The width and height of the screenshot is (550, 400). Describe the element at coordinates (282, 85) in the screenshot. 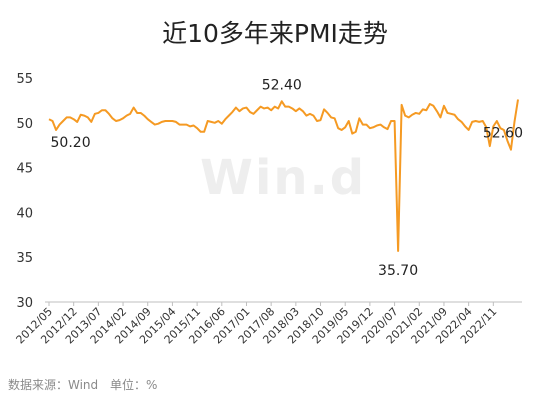

I see `data-label: 52.40` at that location.